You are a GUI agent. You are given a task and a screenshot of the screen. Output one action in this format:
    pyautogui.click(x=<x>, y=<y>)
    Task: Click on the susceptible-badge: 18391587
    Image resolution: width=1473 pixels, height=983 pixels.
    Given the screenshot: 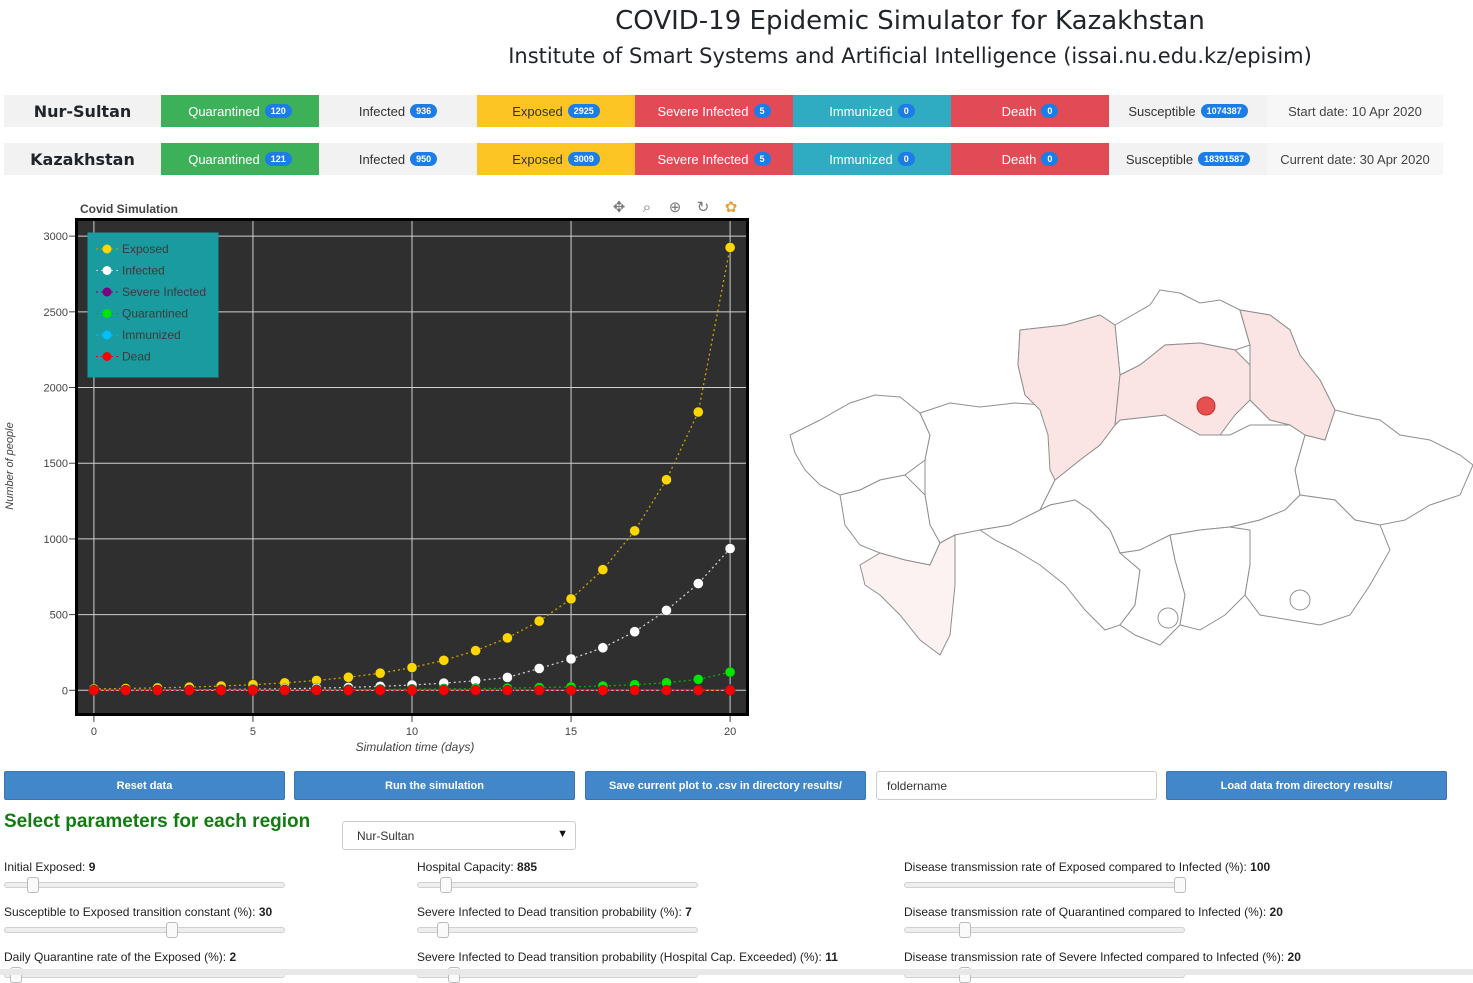 What is the action you would take?
    pyautogui.click(x=1224, y=159)
    